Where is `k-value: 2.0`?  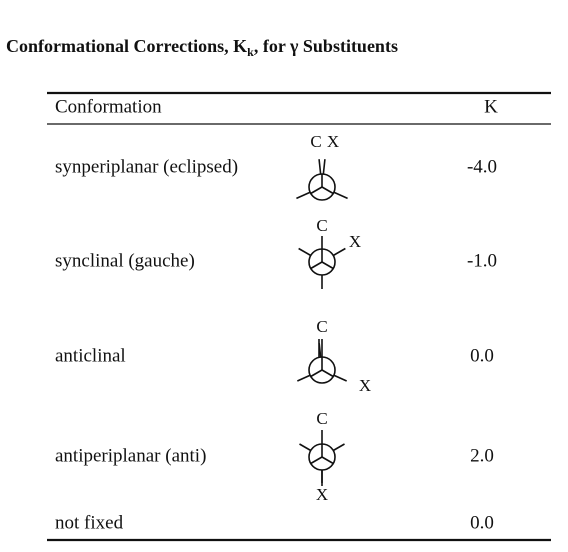 k-value: 2.0 is located at coordinates (482, 455).